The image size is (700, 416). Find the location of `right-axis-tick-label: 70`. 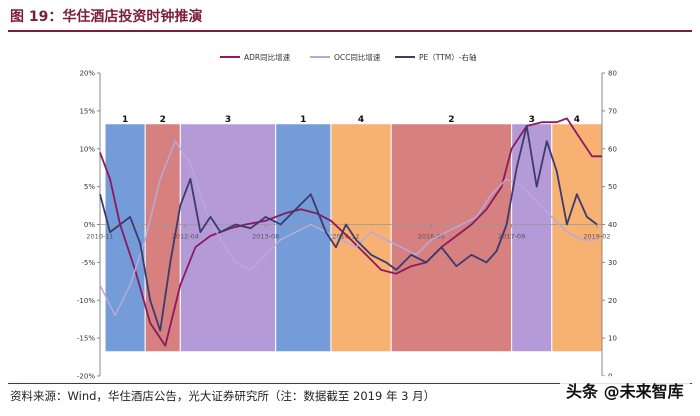

right-axis-tick-label: 70 is located at coordinates (612, 111).